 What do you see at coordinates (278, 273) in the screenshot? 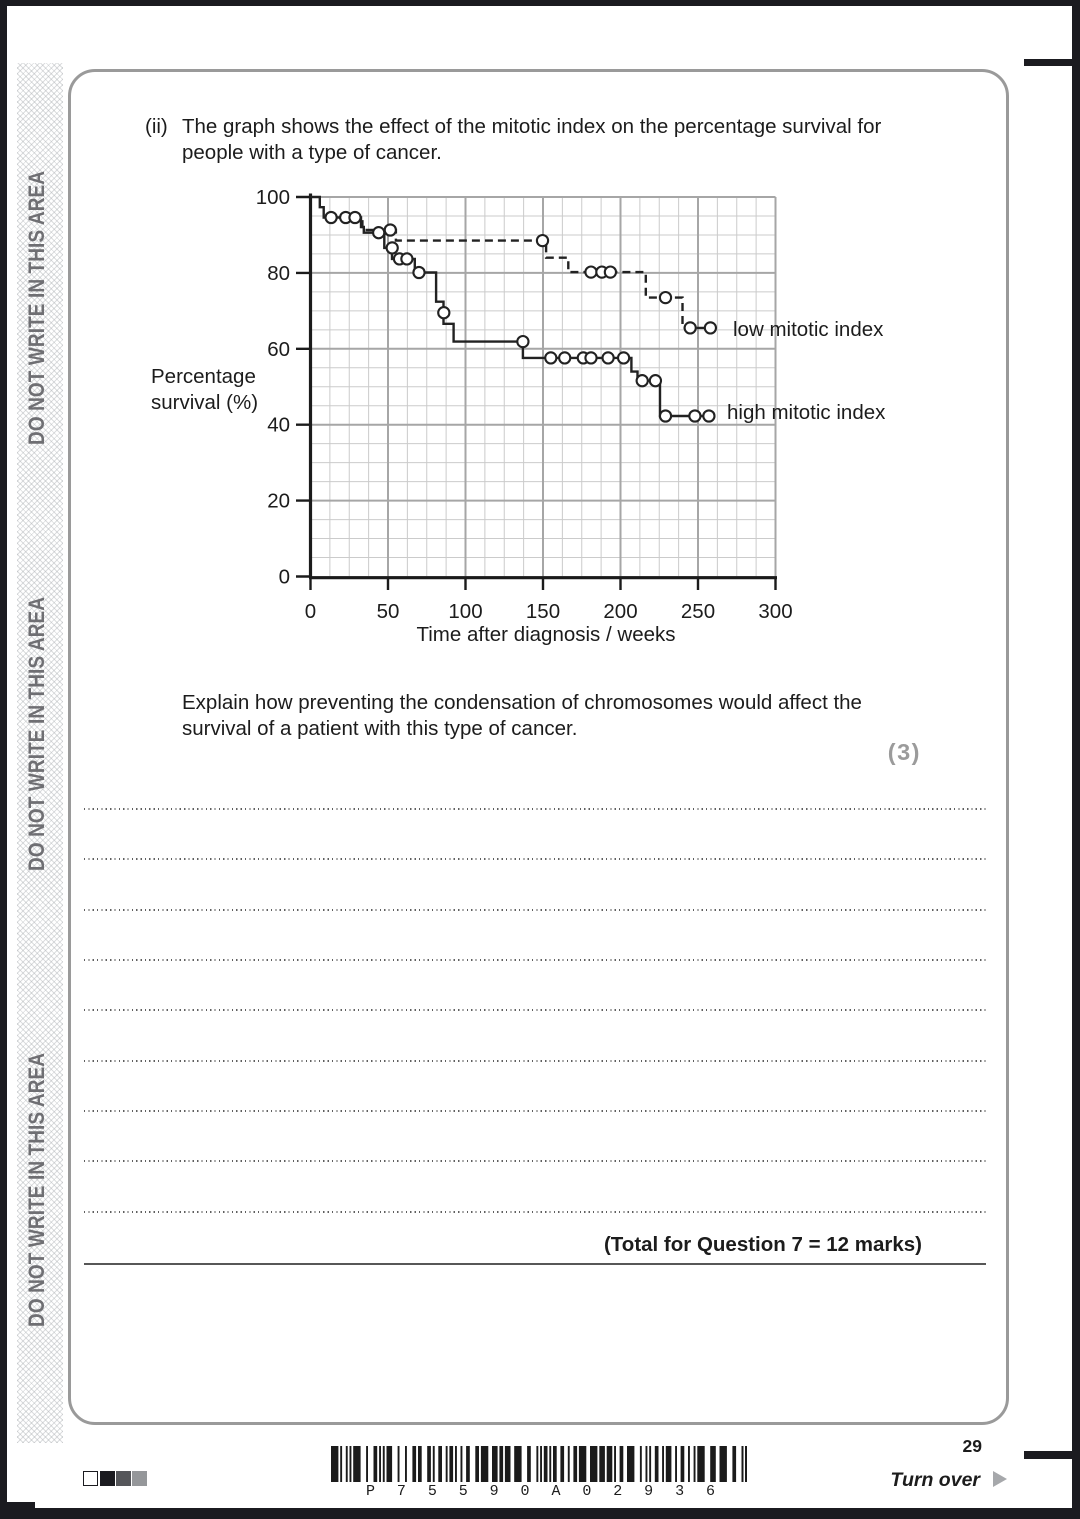
I see `svg-text: 80` at bounding box center [278, 273].